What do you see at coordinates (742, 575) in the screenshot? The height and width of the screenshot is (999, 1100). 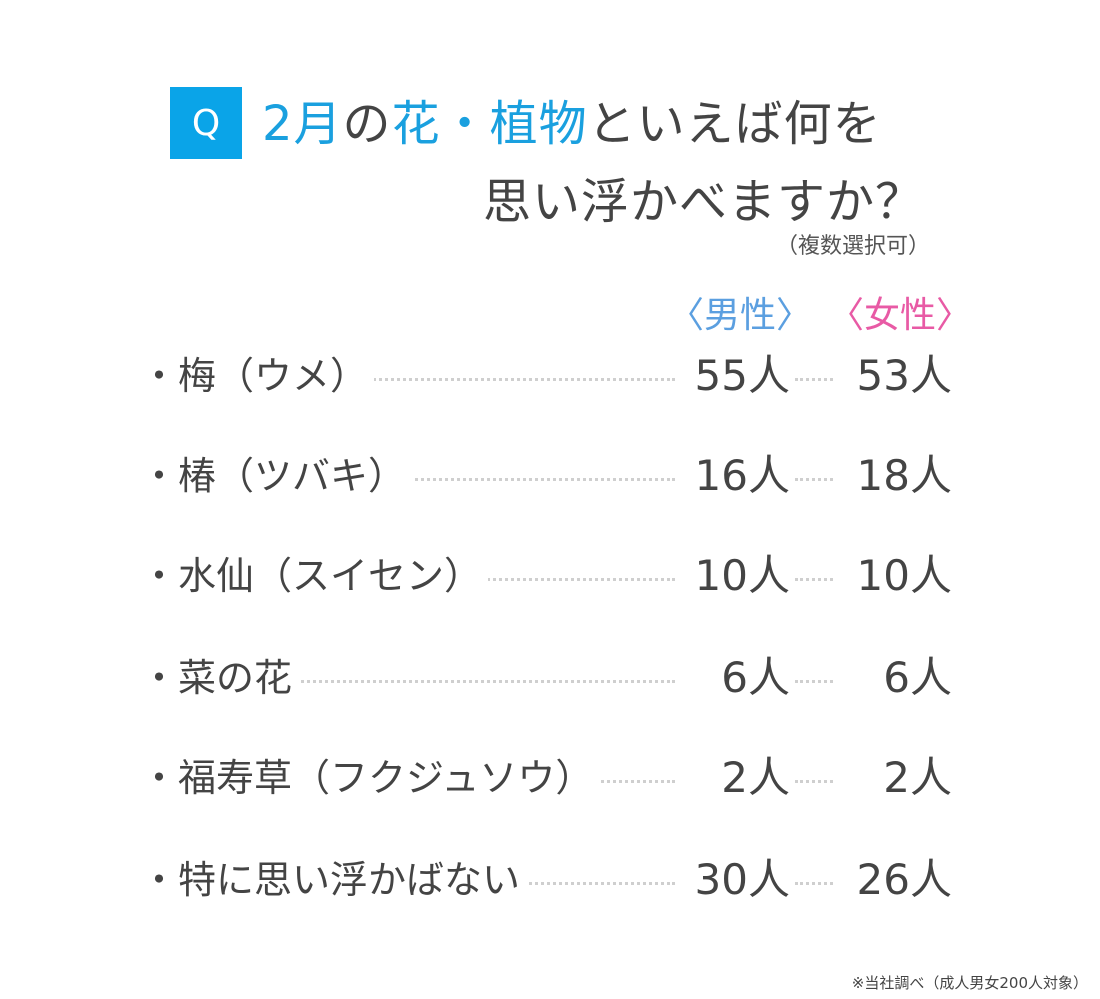 I see `male-count: 10人` at bounding box center [742, 575].